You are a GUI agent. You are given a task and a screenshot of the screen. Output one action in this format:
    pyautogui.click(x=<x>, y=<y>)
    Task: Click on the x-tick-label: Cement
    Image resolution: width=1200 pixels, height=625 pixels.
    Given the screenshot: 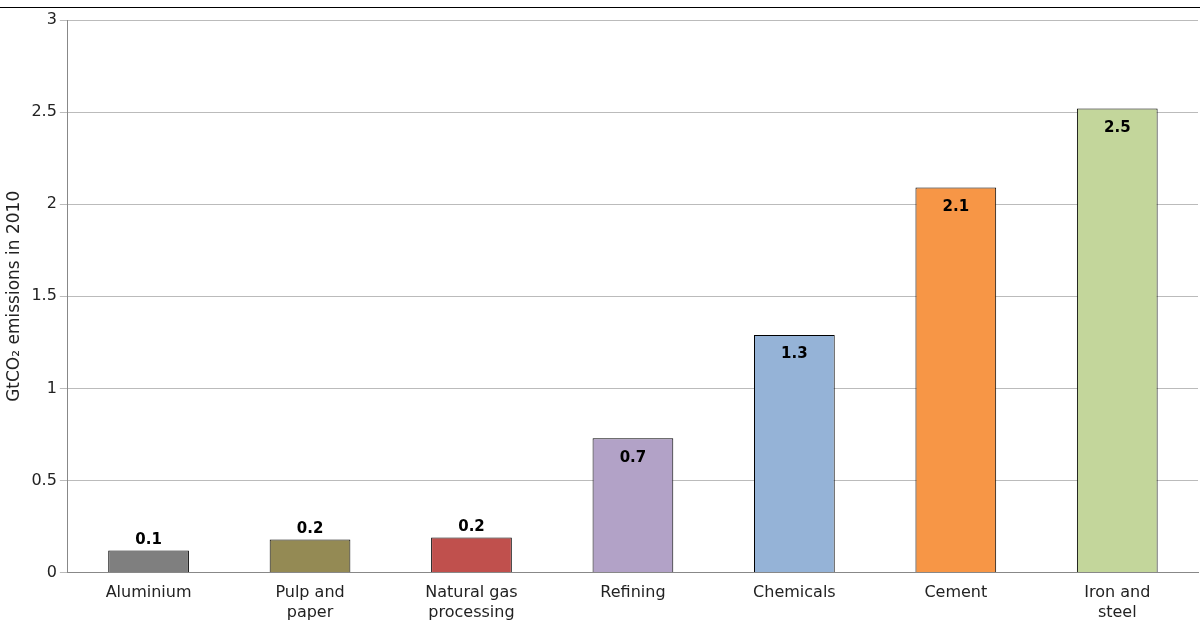 What is the action you would take?
    pyautogui.click(x=956, y=592)
    